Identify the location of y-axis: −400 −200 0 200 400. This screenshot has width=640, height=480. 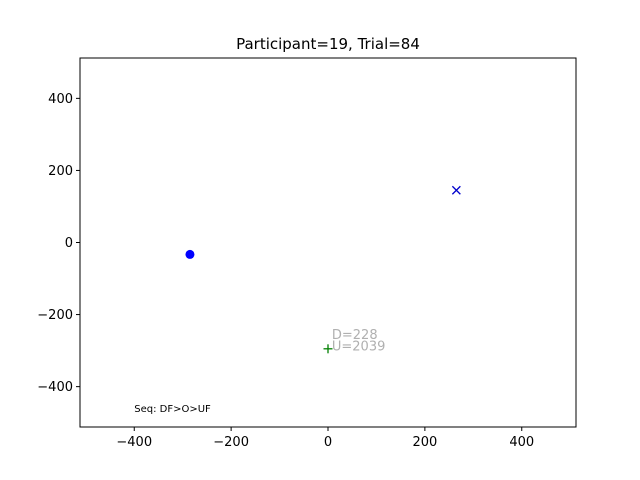
(58, 243).